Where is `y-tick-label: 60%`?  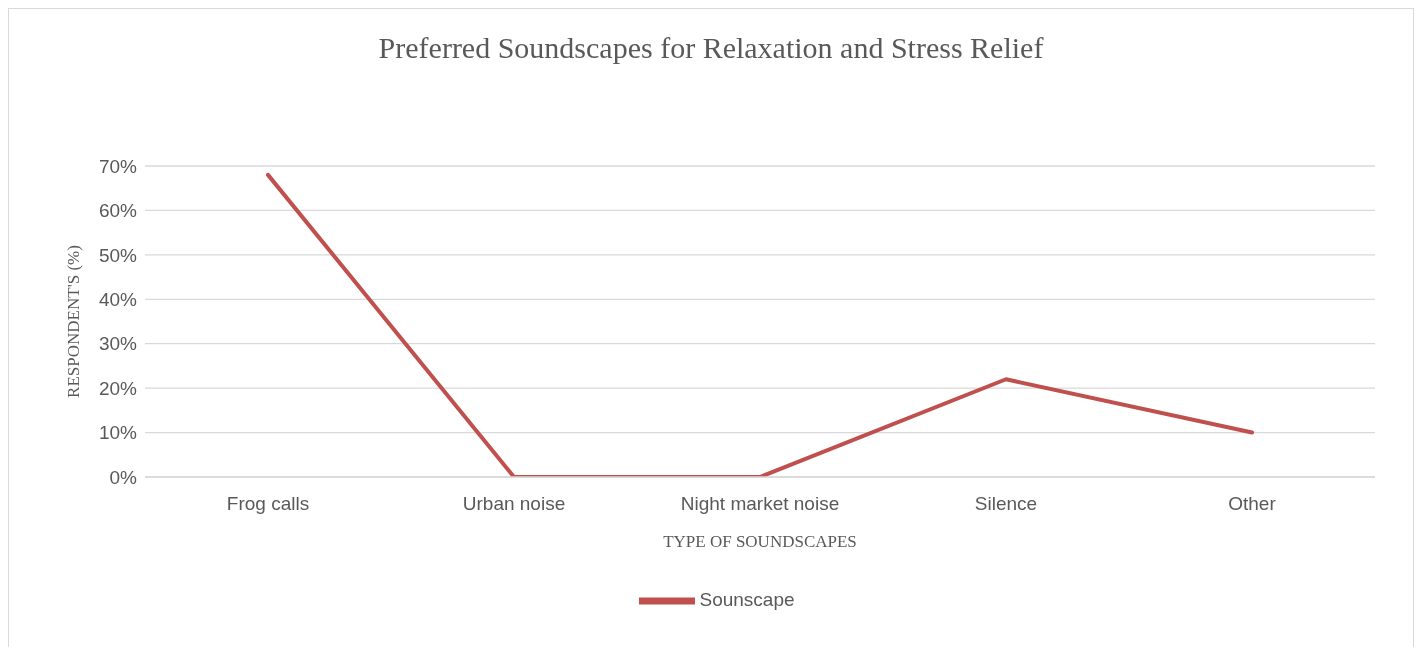 y-tick-label: 60% is located at coordinates (118, 211).